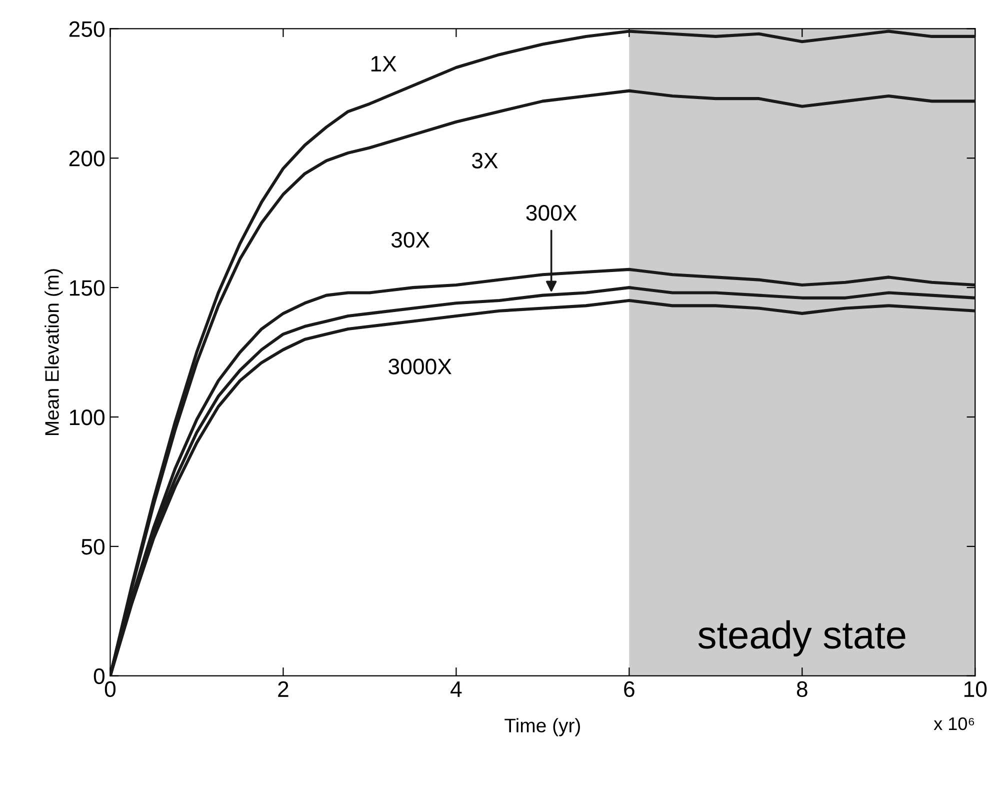  What do you see at coordinates (99, 676) in the screenshot?
I see `y-tick-label: 0` at bounding box center [99, 676].